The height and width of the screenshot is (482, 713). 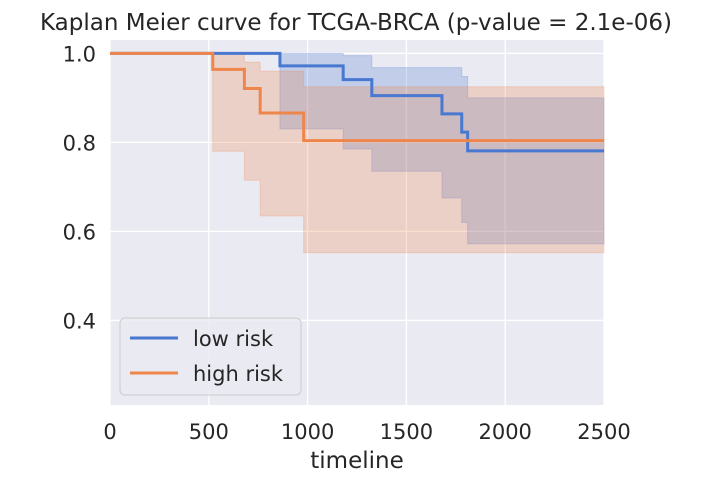 I want to click on x-tick-label: 2500, so click(x=603, y=432).